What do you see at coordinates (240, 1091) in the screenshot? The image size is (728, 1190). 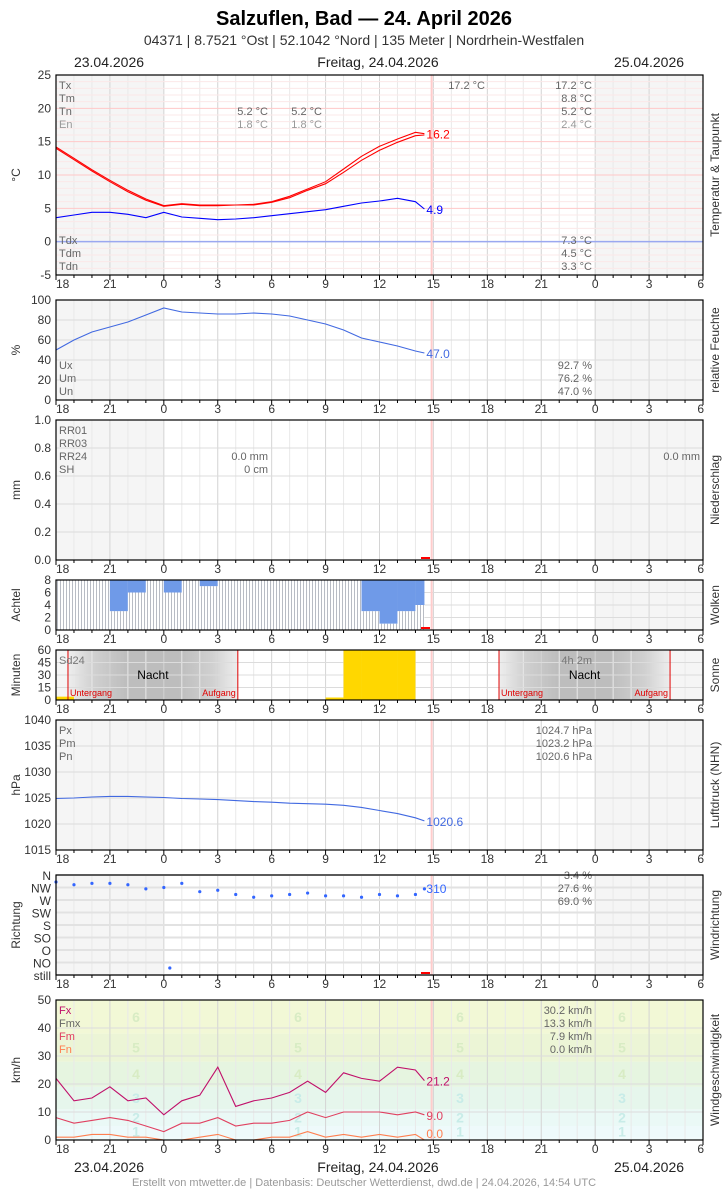 I see `series-line-gust` at bounding box center [240, 1091].